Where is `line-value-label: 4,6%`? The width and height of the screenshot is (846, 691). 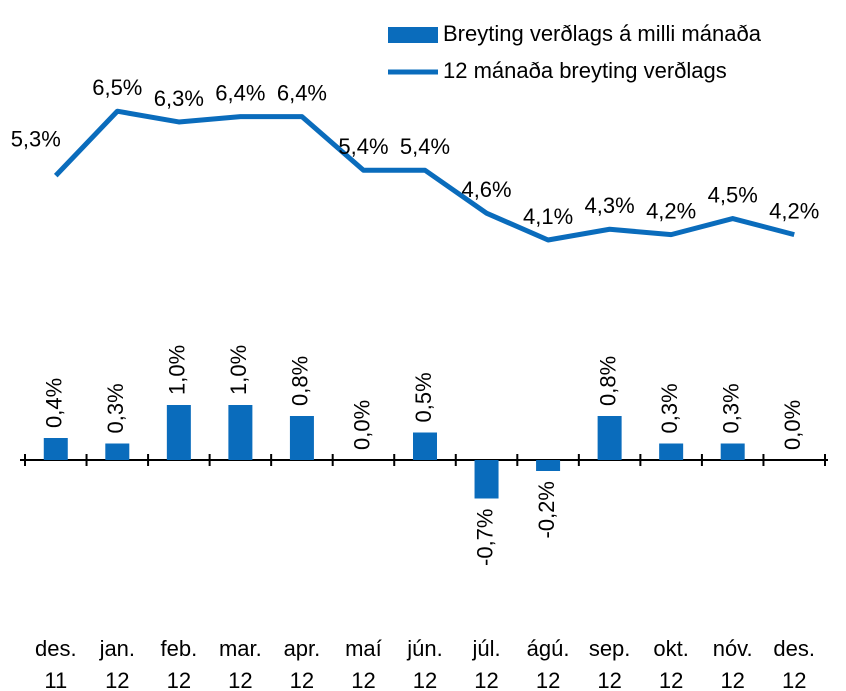 line-value-label: 4,6% is located at coordinates (486, 189).